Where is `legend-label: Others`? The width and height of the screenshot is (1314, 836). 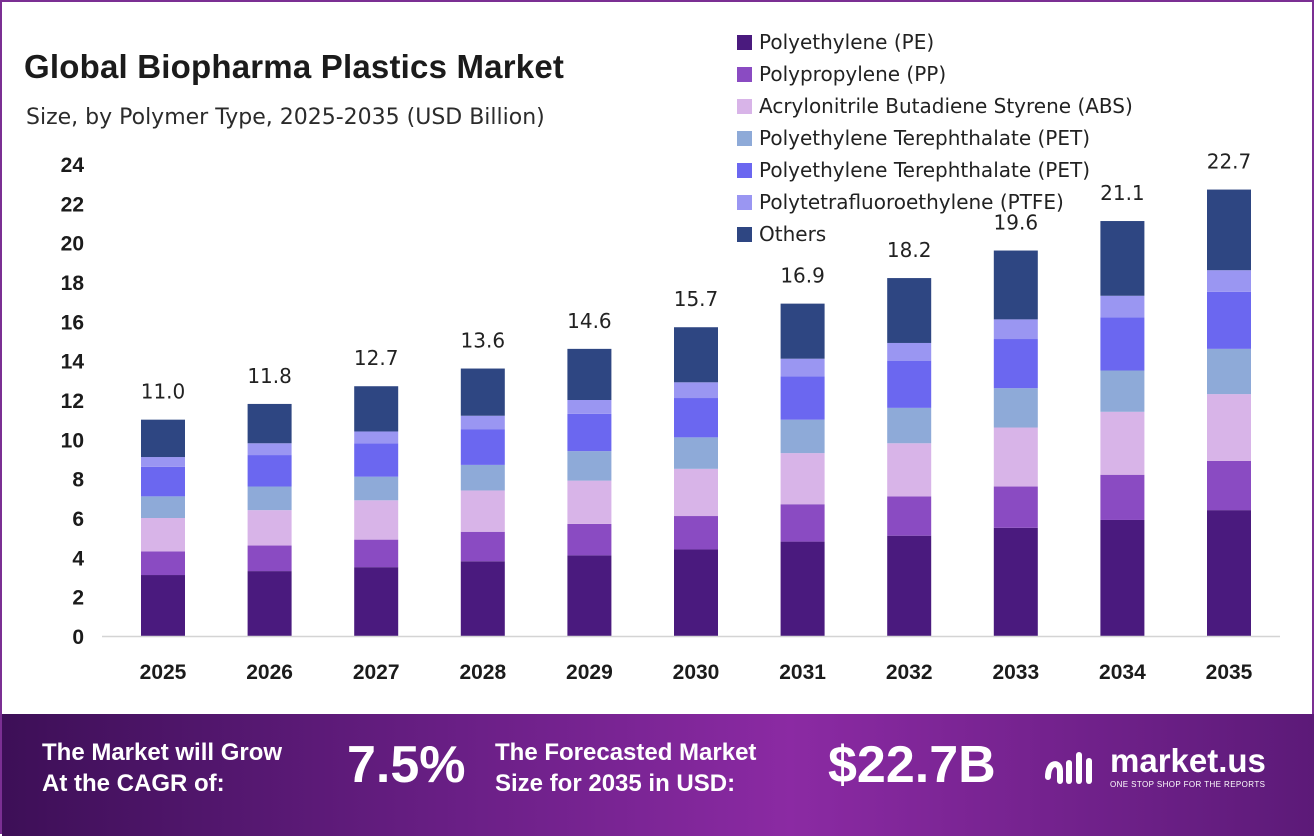 legend-label: Others is located at coordinates (793, 234).